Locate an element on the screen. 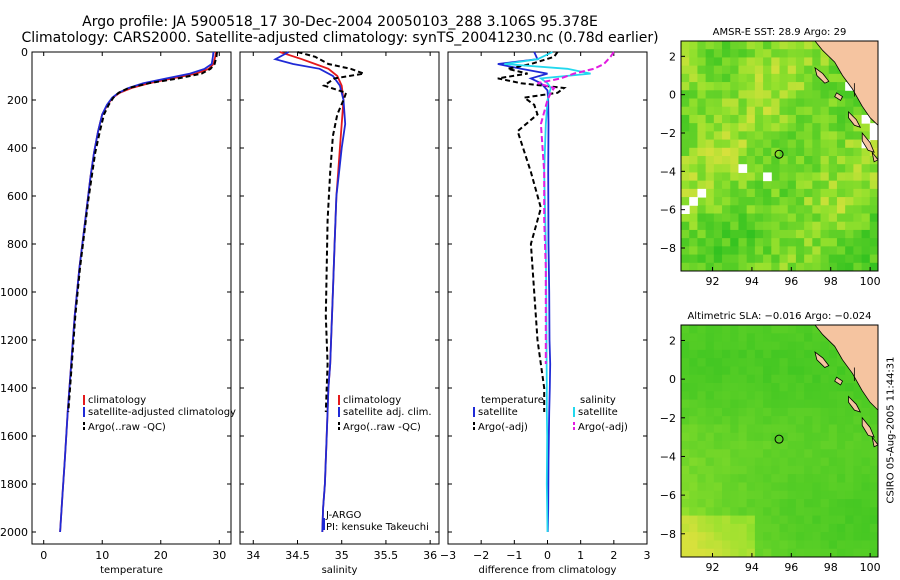  sla-map-xtick-label: 96 is located at coordinates (791, 567).